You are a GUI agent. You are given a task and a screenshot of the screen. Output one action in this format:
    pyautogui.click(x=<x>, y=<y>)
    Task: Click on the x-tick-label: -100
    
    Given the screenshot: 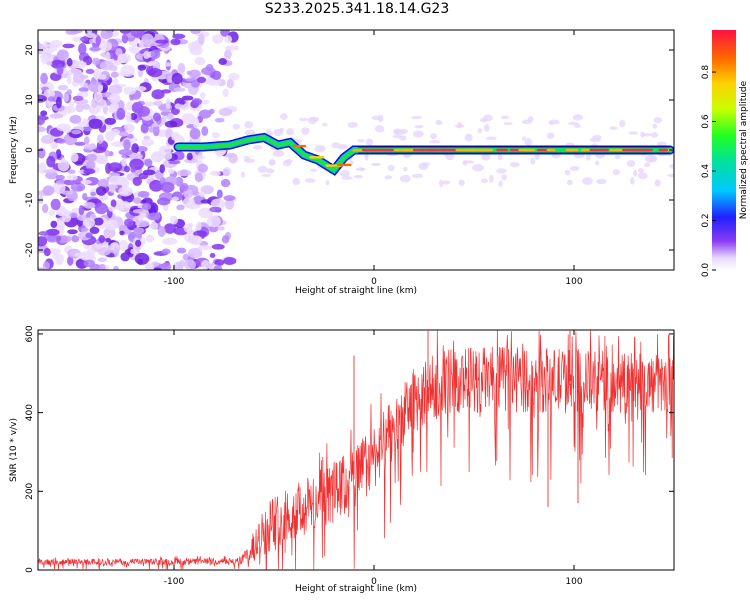 What is the action you would take?
    pyautogui.click(x=174, y=282)
    